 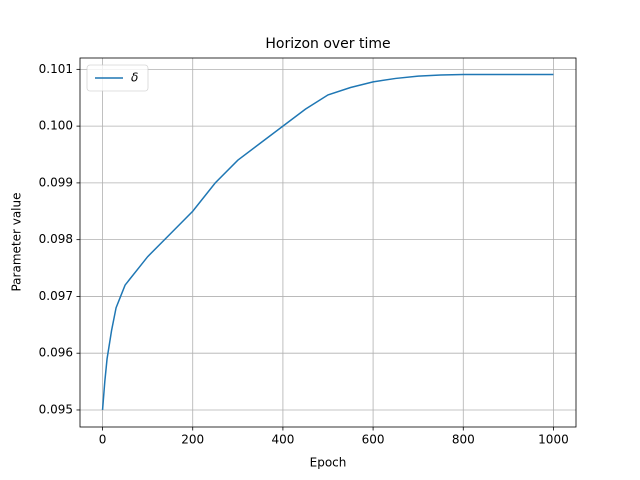 I want to click on y-tick-label: 0.095, so click(x=56, y=409).